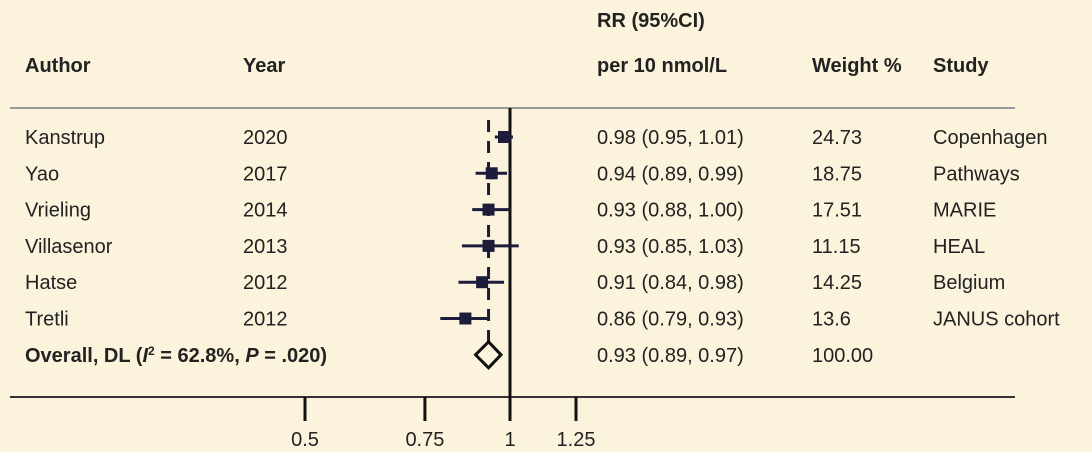  Describe the element at coordinates (151, 351) in the screenshot. I see `overall-label-part: 2` at that location.